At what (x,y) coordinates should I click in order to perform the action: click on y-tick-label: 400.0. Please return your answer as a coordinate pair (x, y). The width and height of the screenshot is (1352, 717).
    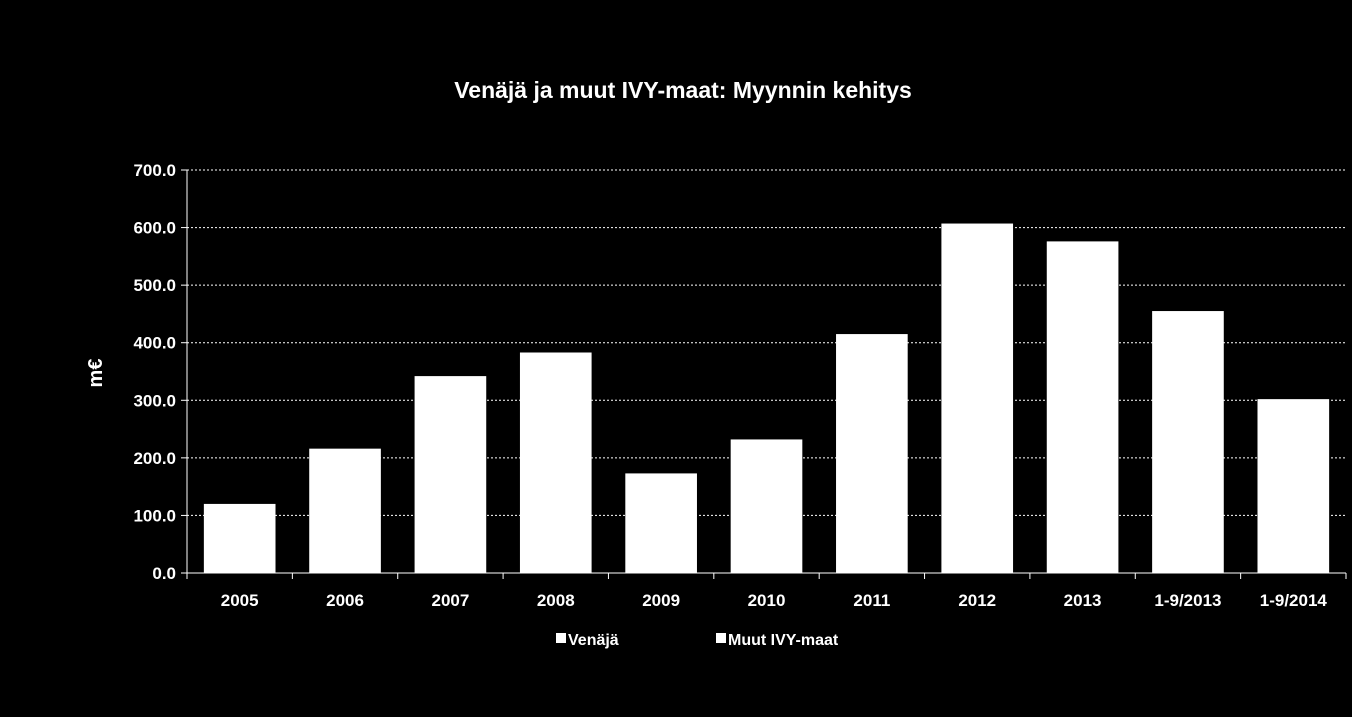
    Looking at the image, I should click on (154, 343).